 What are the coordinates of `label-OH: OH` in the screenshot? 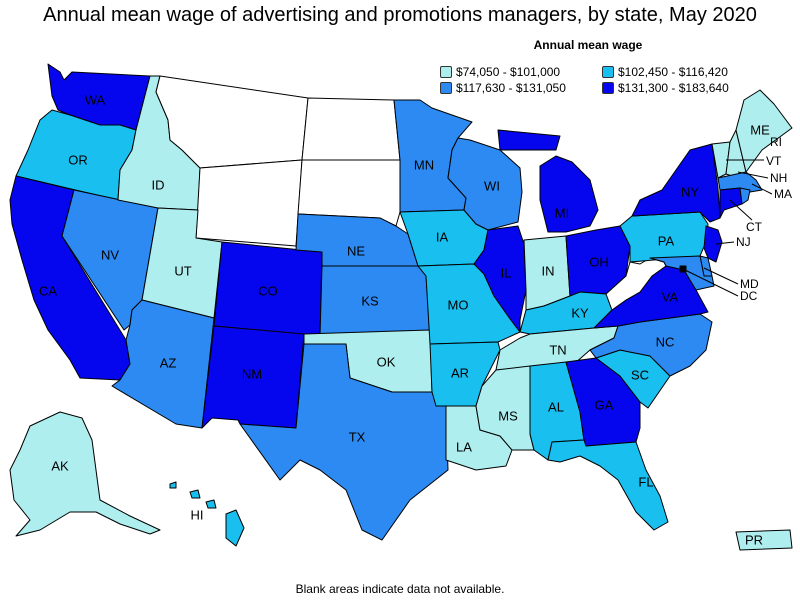 It's located at (599, 261).